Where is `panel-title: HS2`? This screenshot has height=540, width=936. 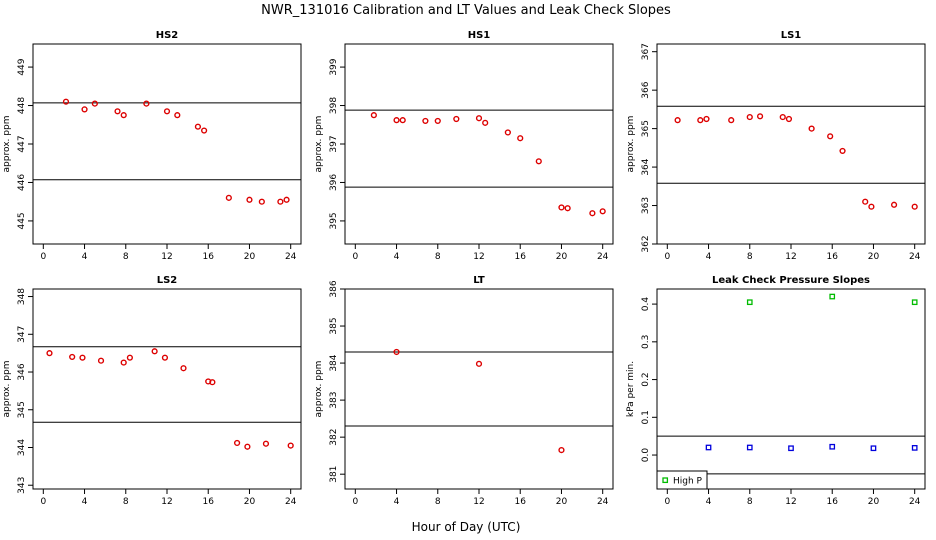
panel-title: HS2 is located at coordinates (167, 35).